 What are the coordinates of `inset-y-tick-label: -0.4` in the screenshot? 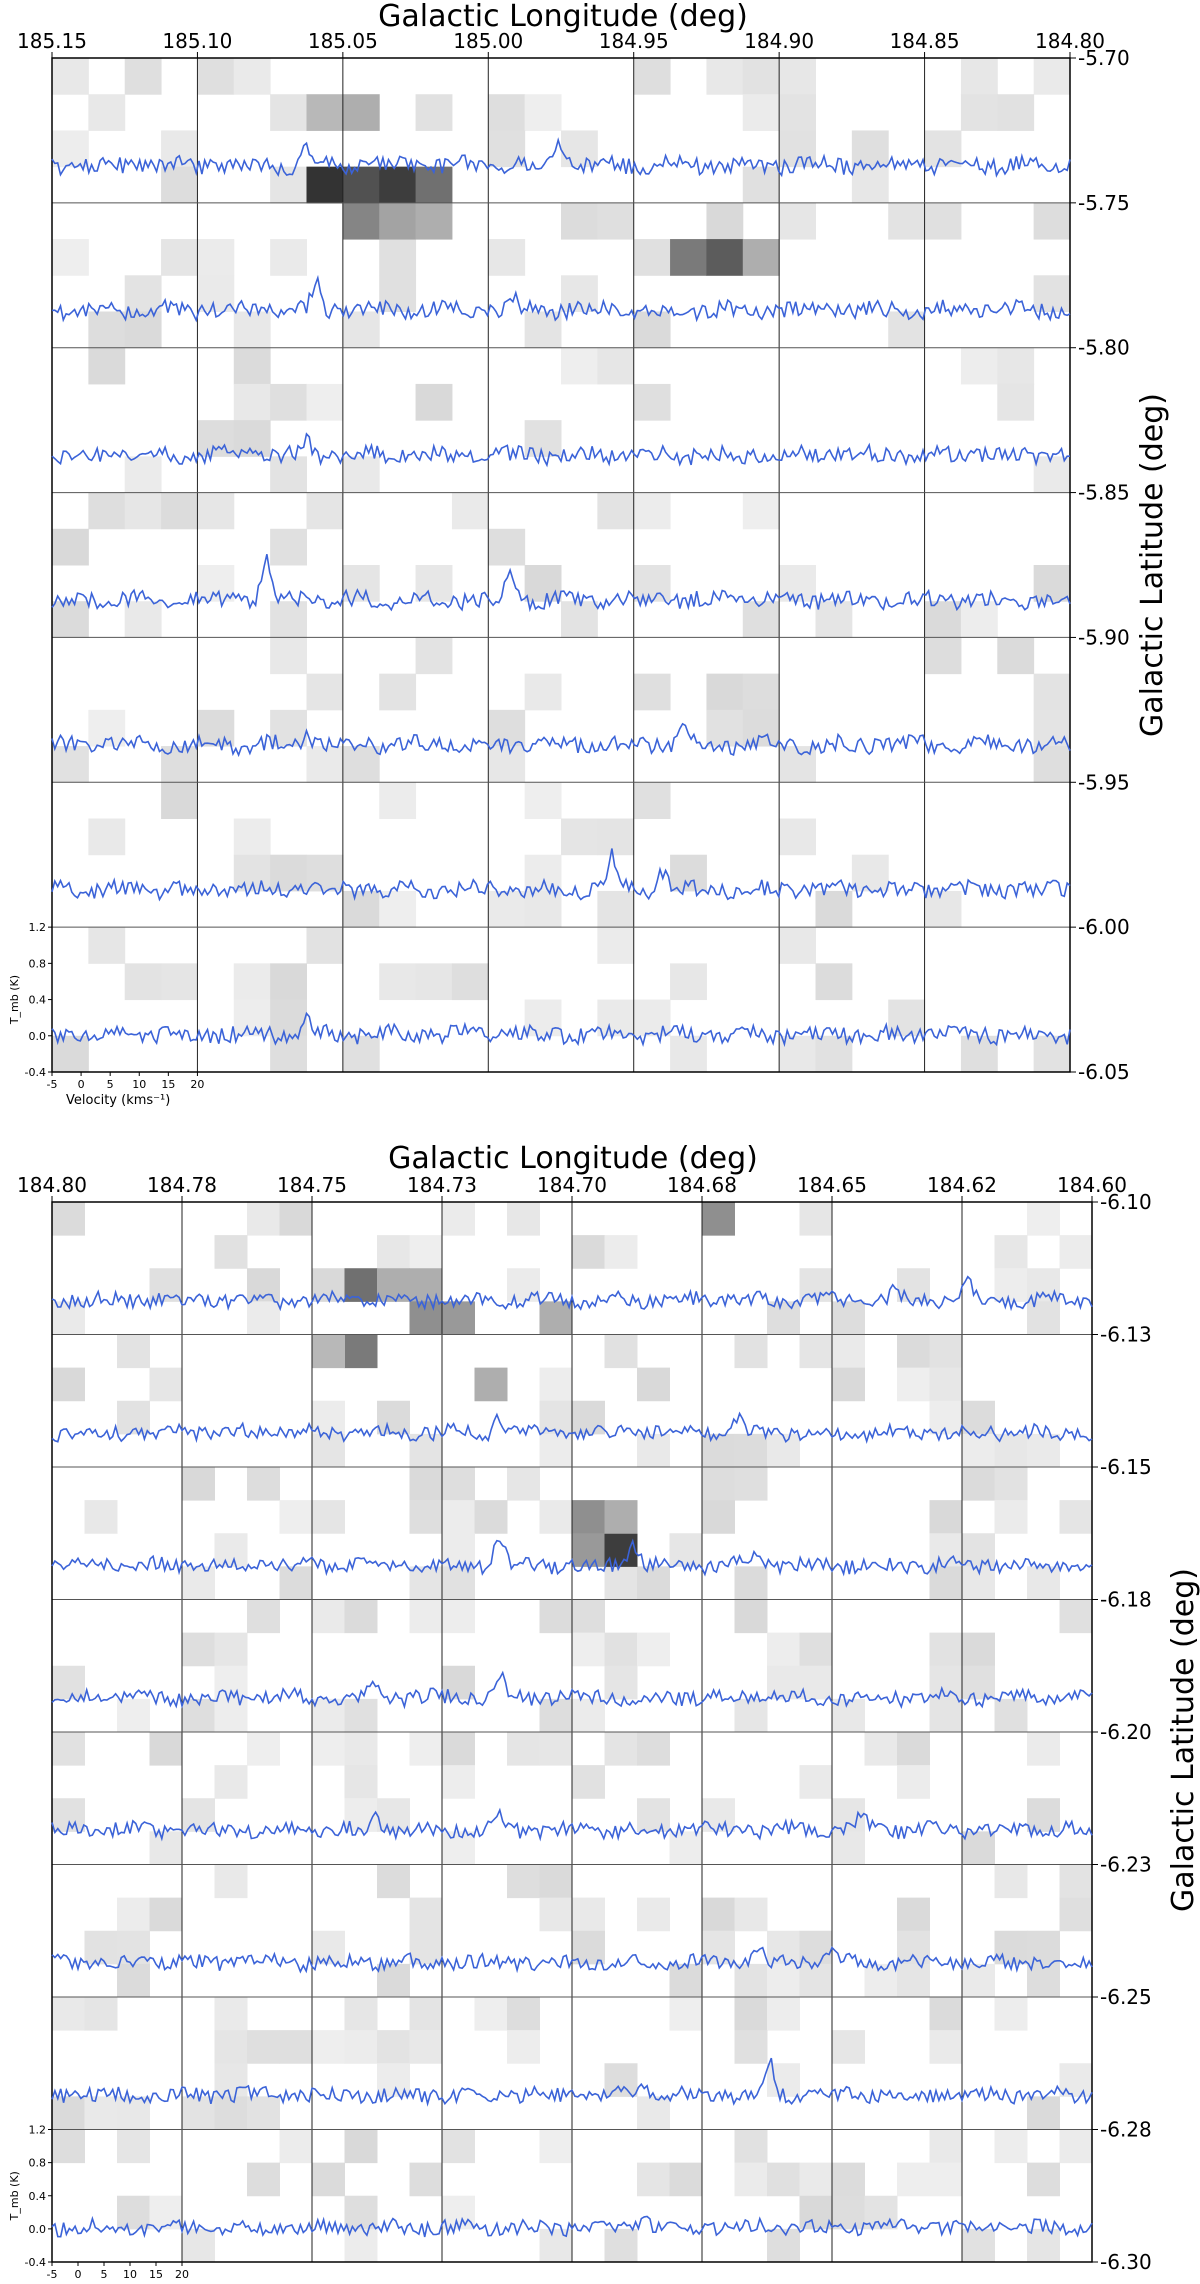 It's located at (35, 2262).